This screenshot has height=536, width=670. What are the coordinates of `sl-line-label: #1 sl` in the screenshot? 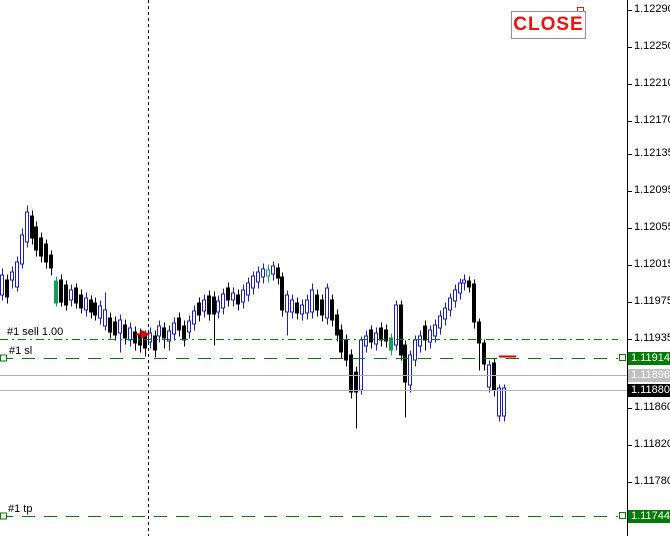 It's located at (21, 351).